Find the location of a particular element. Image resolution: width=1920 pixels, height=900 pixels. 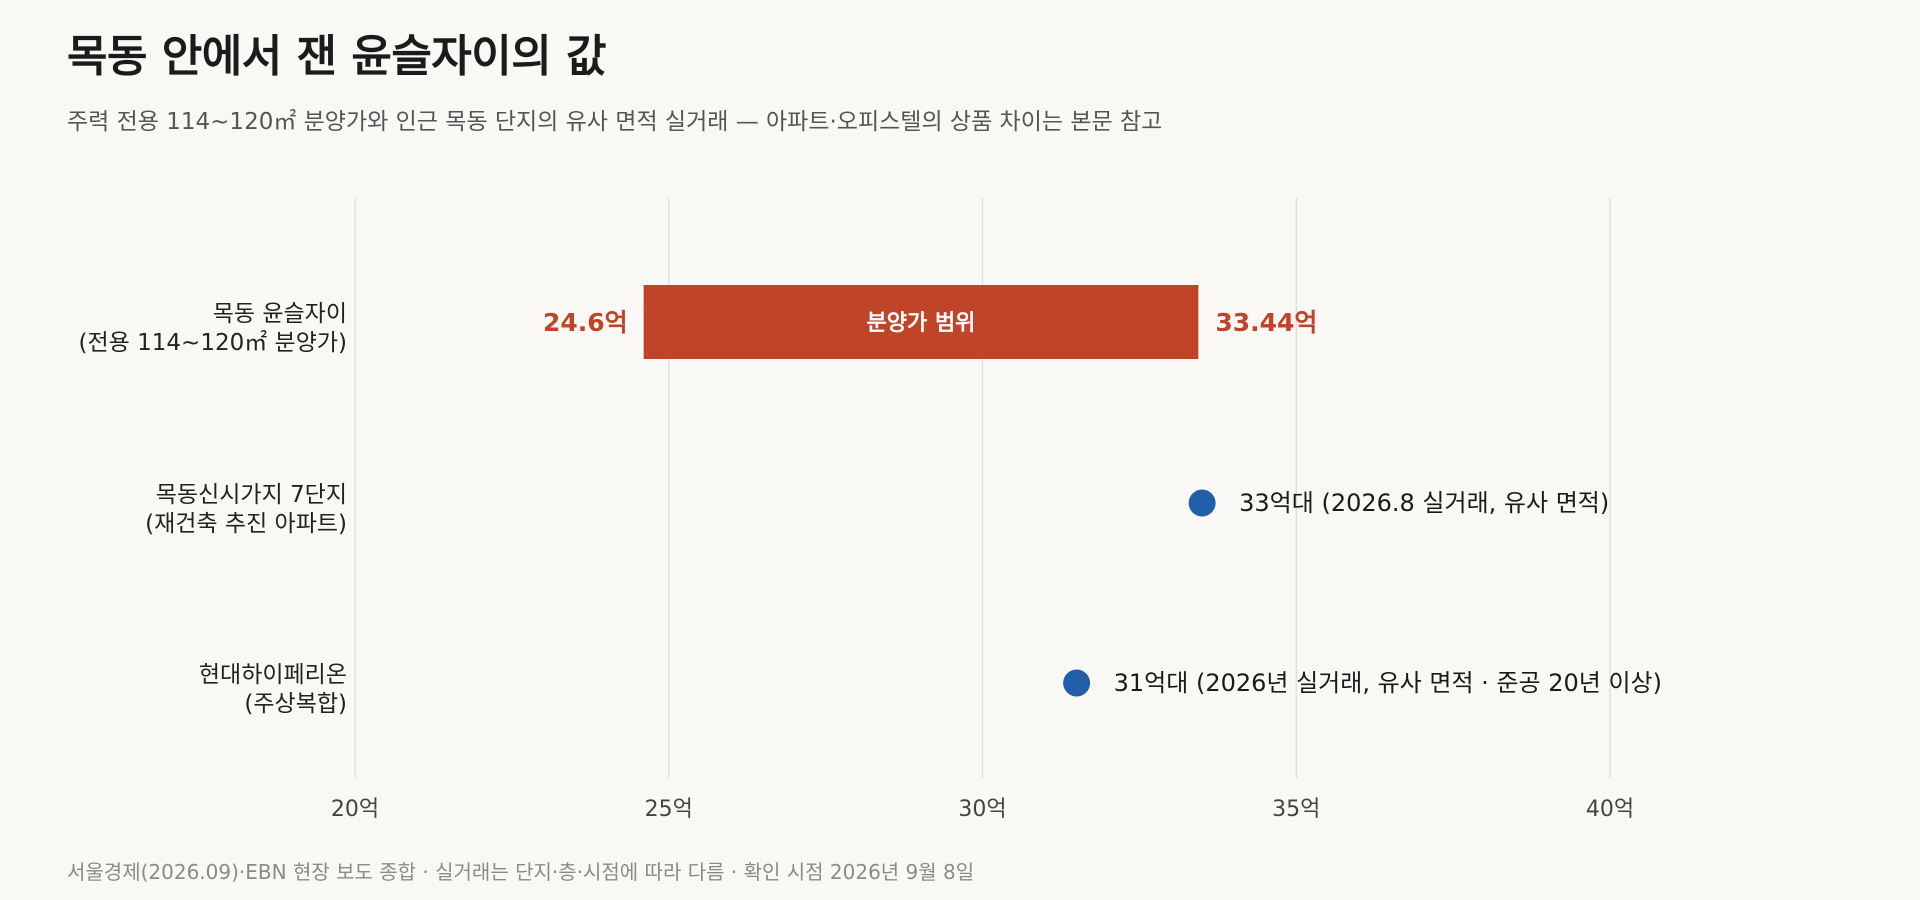

category-label: 목동신시가지 7단지 is located at coordinates (251, 495).